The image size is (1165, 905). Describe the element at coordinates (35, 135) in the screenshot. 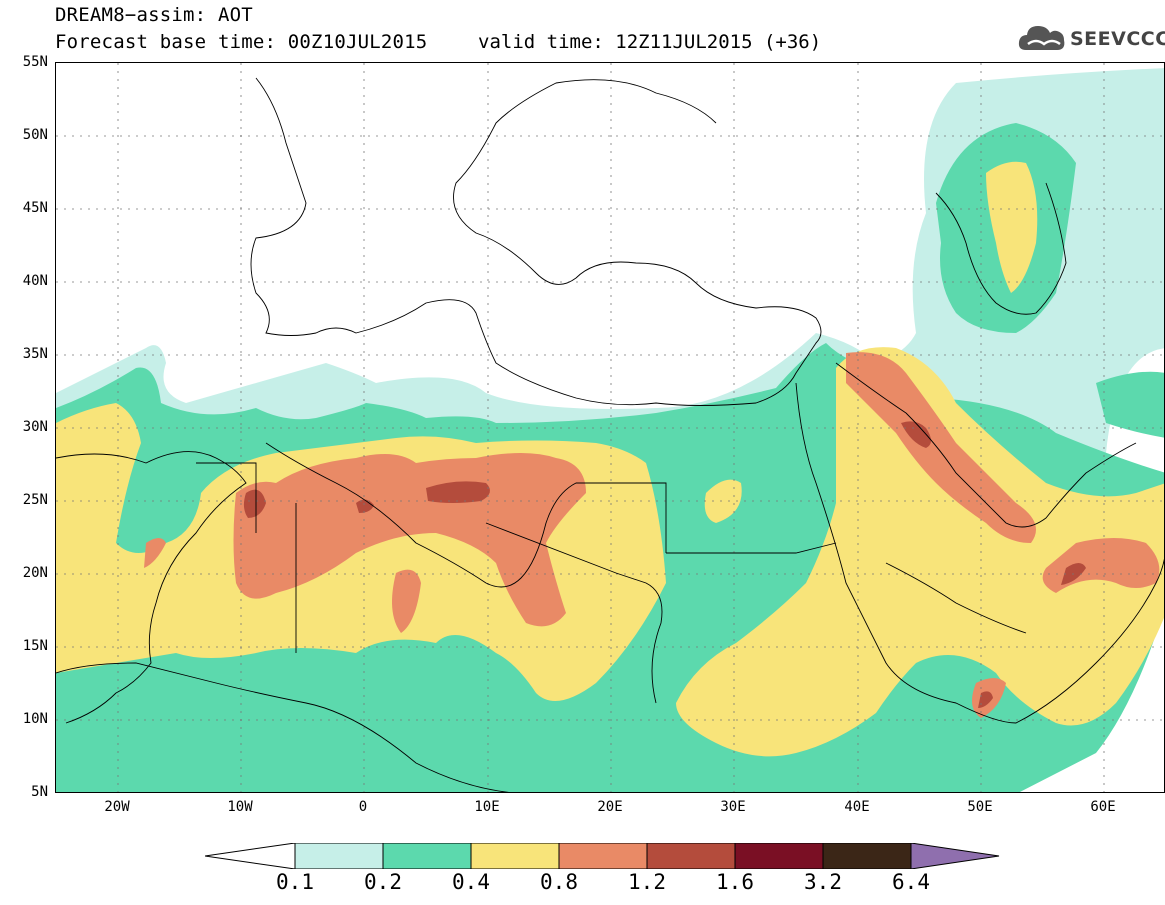

I see `lat-label: 50N` at that location.